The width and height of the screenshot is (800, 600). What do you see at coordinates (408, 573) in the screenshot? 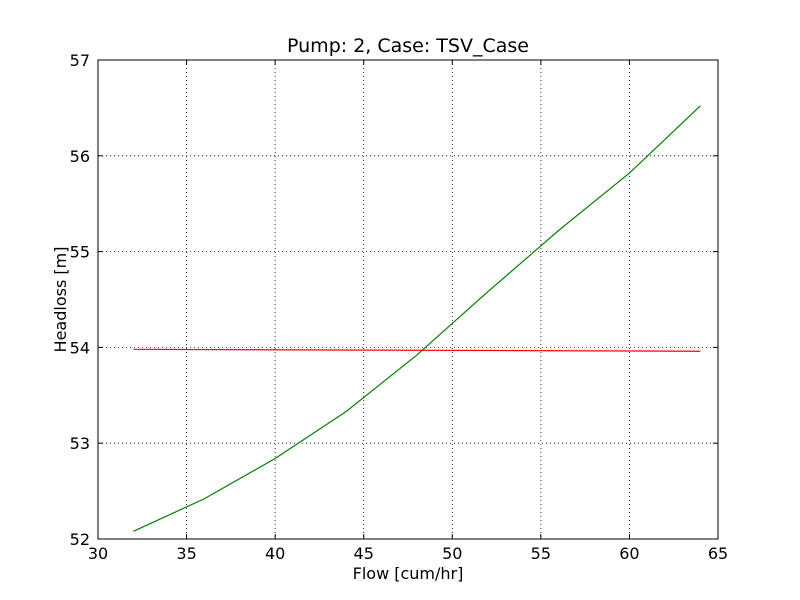
I see `x-axis-label: Flow [cum/hr]` at bounding box center [408, 573].